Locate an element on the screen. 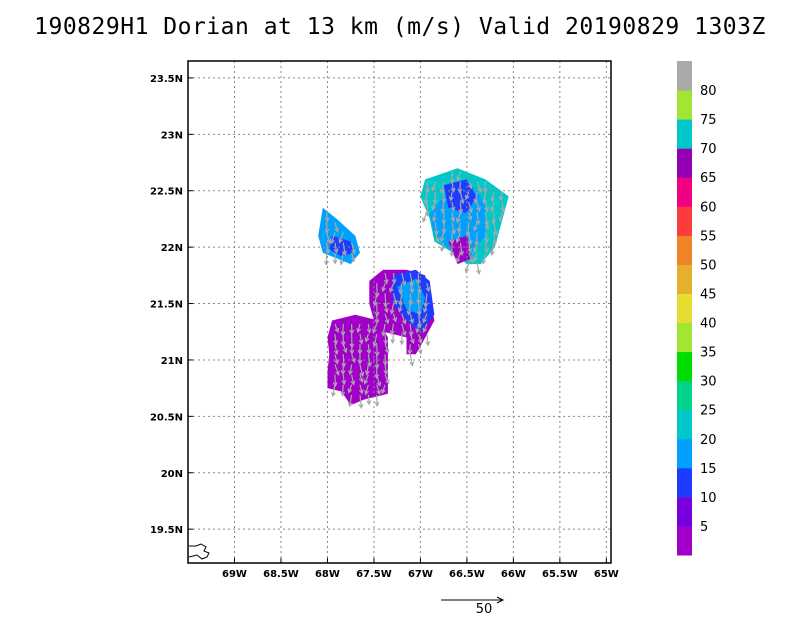  colorbar-label: 10 is located at coordinates (708, 498).